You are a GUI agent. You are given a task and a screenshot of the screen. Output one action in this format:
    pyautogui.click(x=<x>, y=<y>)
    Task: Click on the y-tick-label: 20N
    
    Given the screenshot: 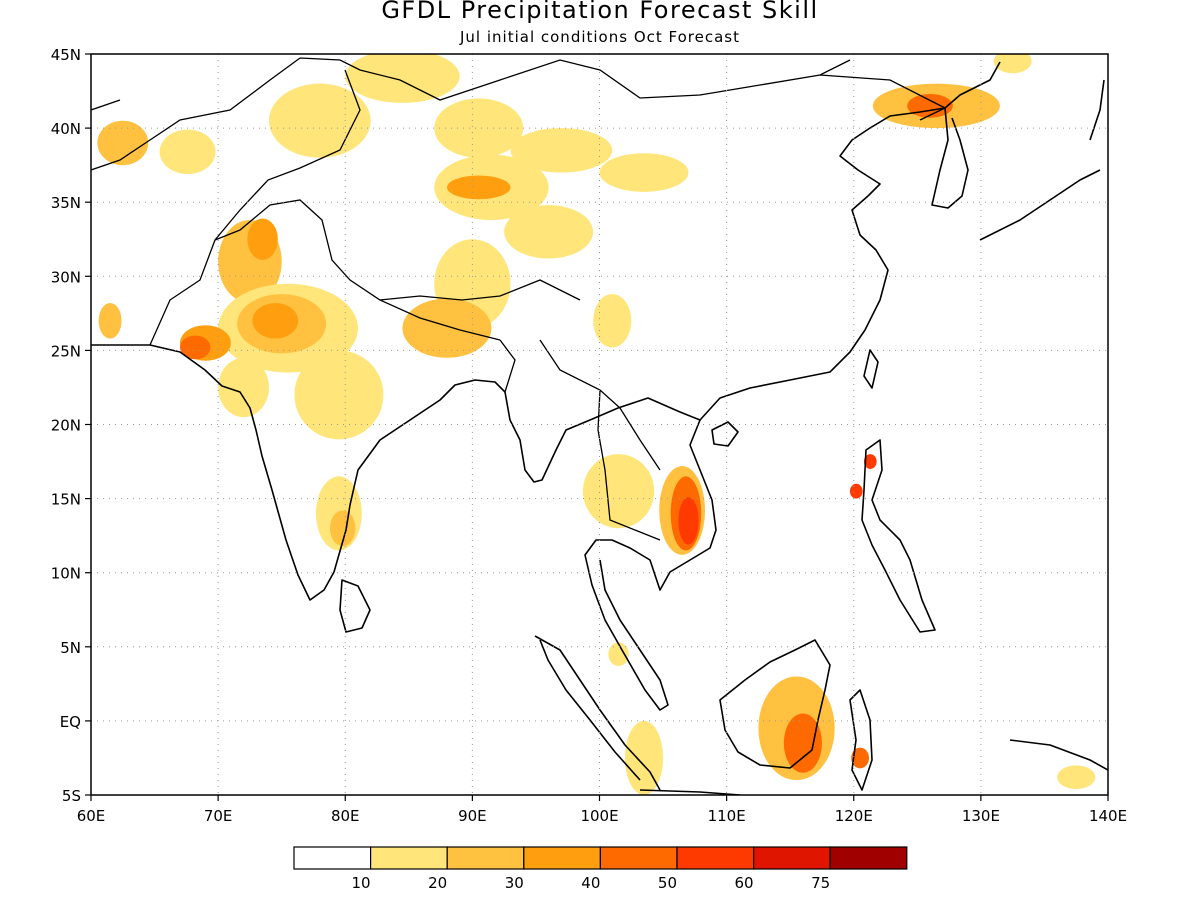 What is the action you would take?
    pyautogui.click(x=66, y=426)
    